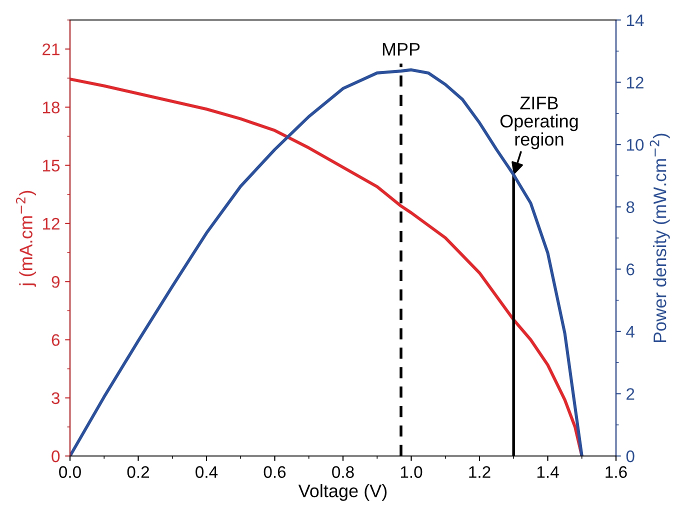 The width and height of the screenshot is (677, 513). Describe the element at coordinates (635, 20) in the screenshot. I see `y2-tick-label: 14` at that location.